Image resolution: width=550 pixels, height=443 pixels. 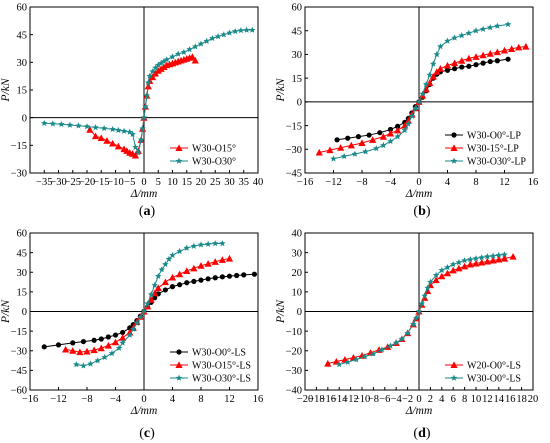 I want to click on panel-b-legend-label: W30-15°-LP, so click(x=493, y=149).